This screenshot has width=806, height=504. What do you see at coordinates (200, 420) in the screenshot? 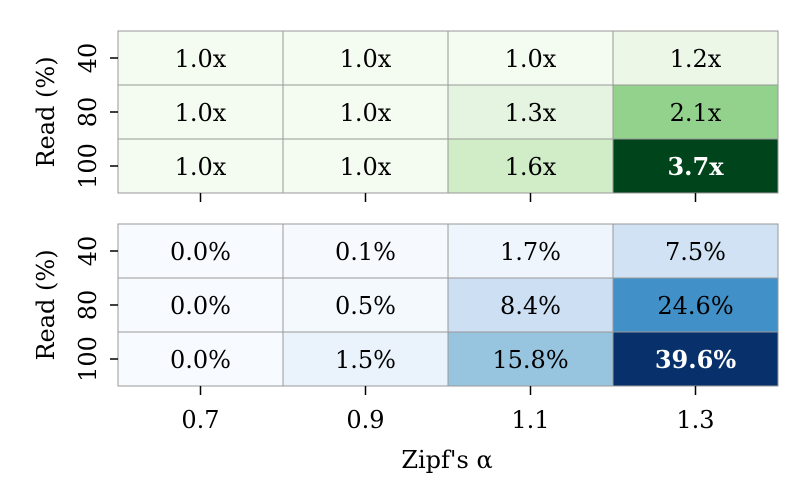
I see `x-tick-label: 0.7` at bounding box center [200, 420].